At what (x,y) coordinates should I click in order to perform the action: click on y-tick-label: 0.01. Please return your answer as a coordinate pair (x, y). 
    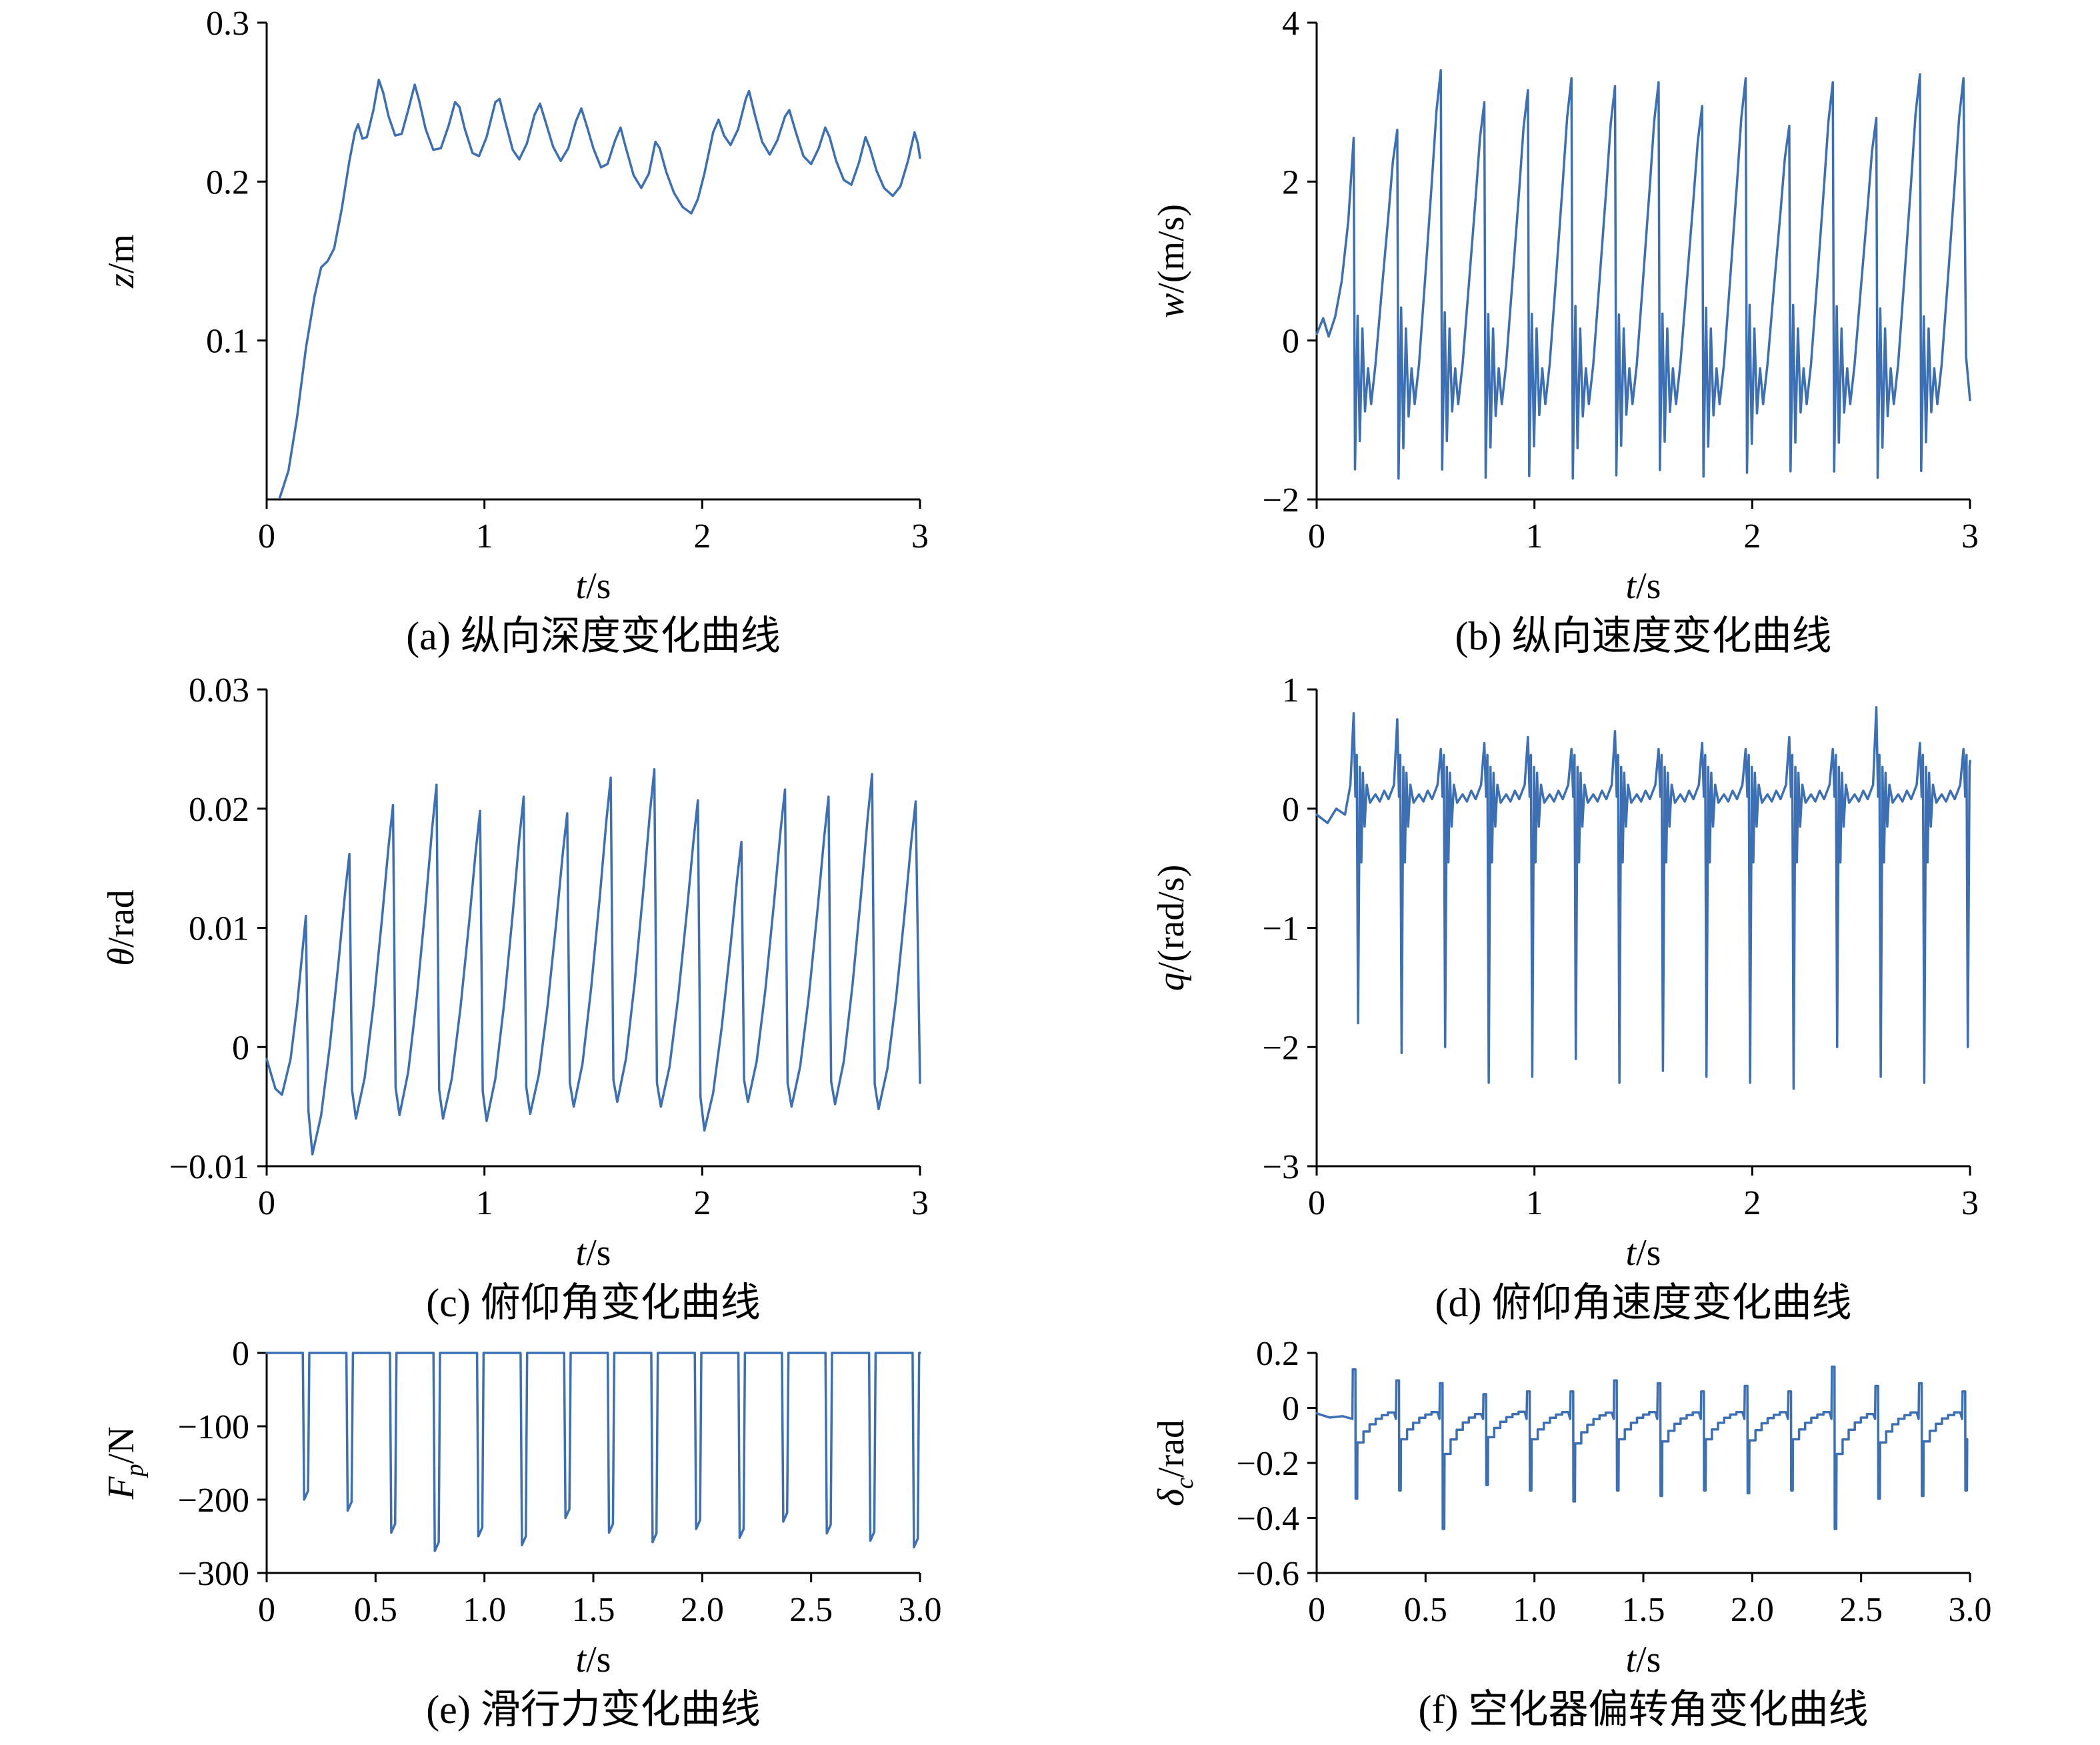
    Looking at the image, I should click on (219, 929).